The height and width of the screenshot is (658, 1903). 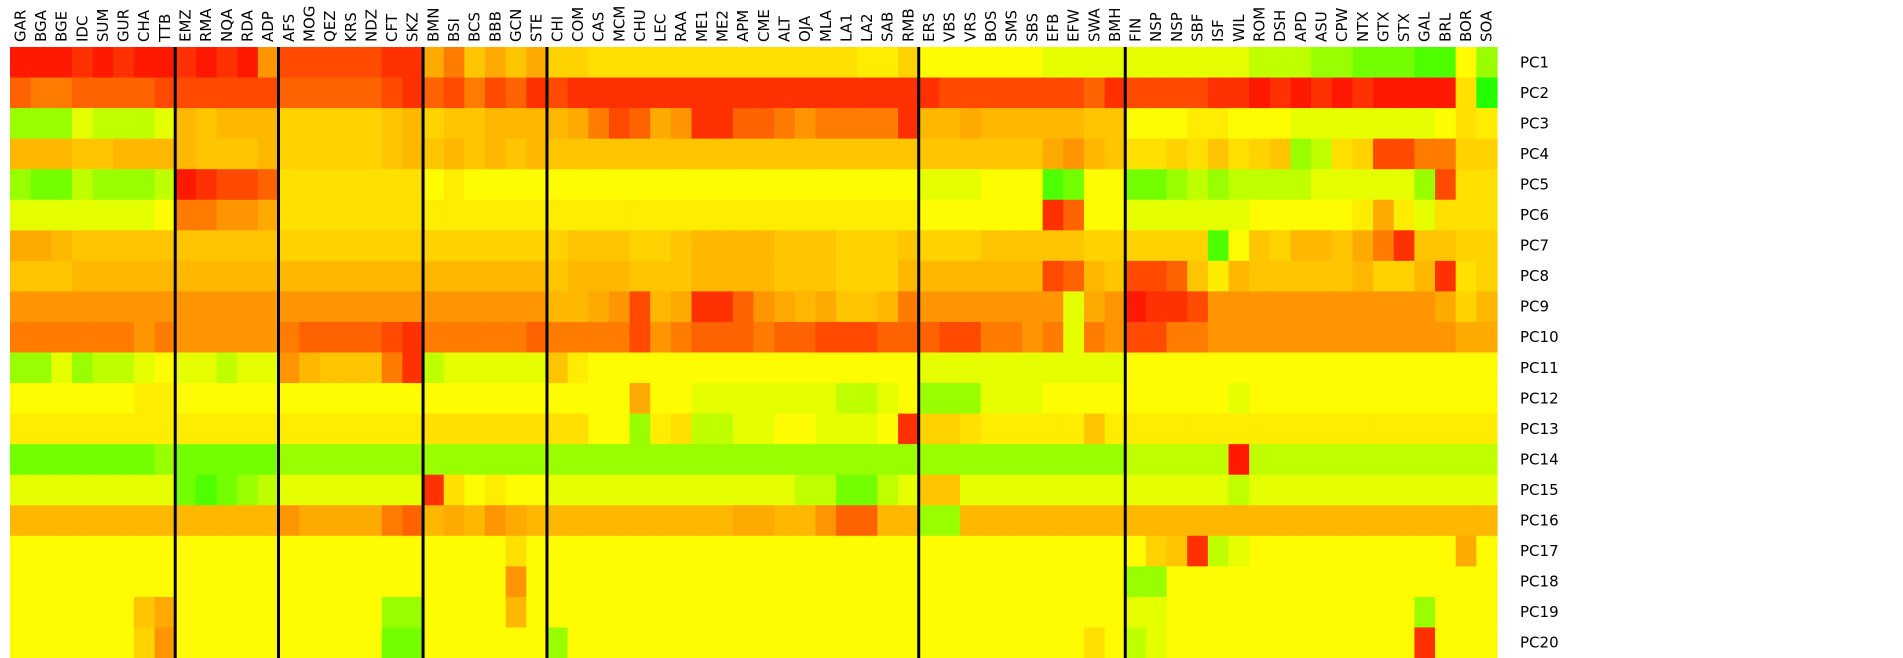 What do you see at coordinates (1539, 612) in the screenshot?
I see `row-label: PC19` at bounding box center [1539, 612].